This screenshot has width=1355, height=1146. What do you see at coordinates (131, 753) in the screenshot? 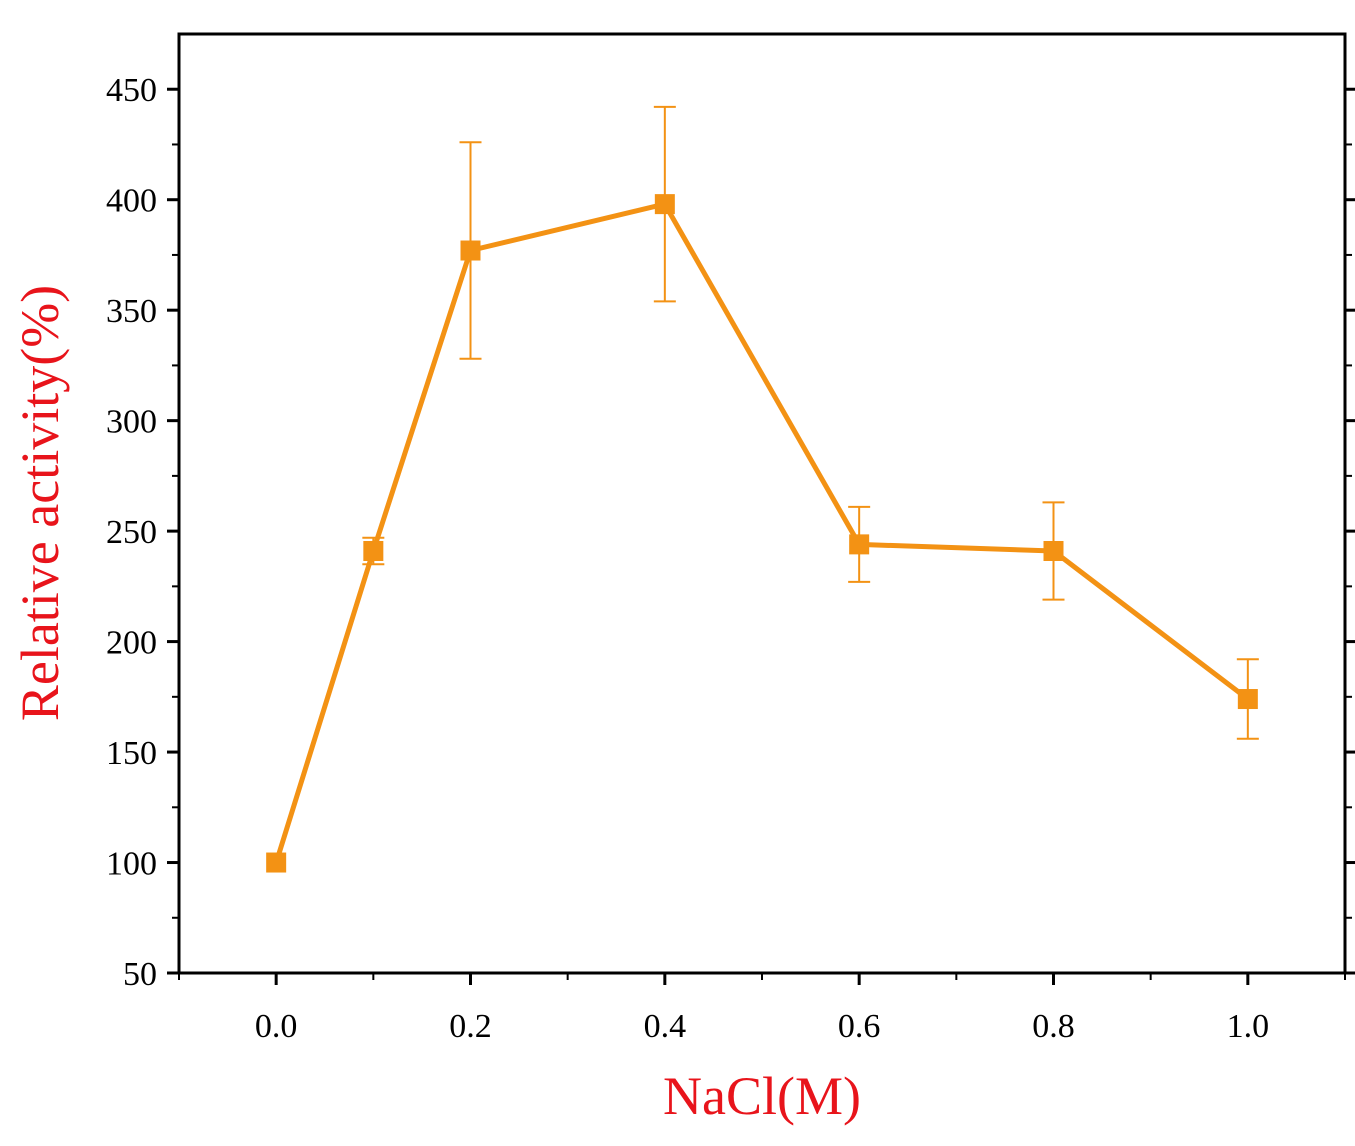
I see `y-tick-label: 150` at bounding box center [131, 753].